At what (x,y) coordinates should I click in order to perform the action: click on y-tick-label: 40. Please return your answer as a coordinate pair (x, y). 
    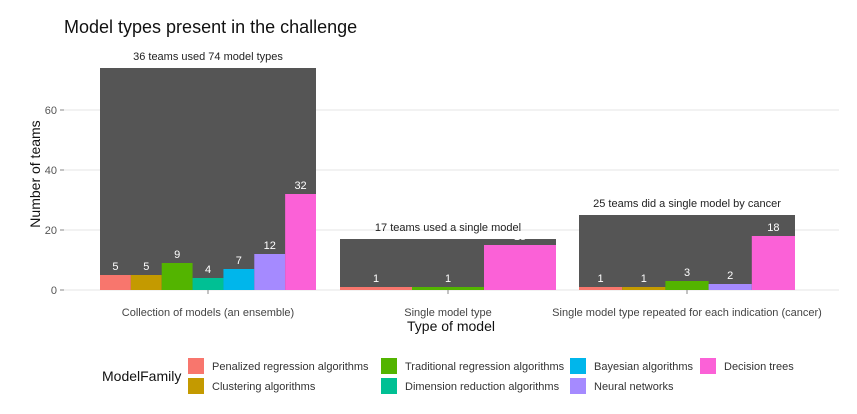
    Looking at the image, I should click on (51, 171).